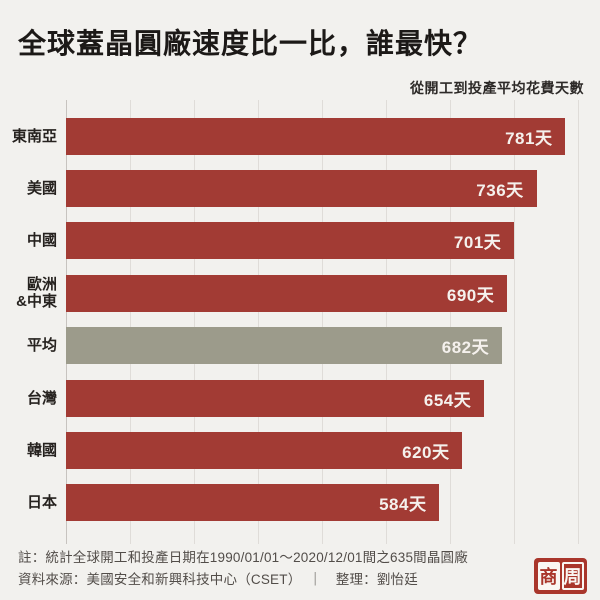 This screenshot has width=600, height=600. I want to click on page-title: 全球蓋晶圓廠速度比一比，誰最快？, so click(250, 43).